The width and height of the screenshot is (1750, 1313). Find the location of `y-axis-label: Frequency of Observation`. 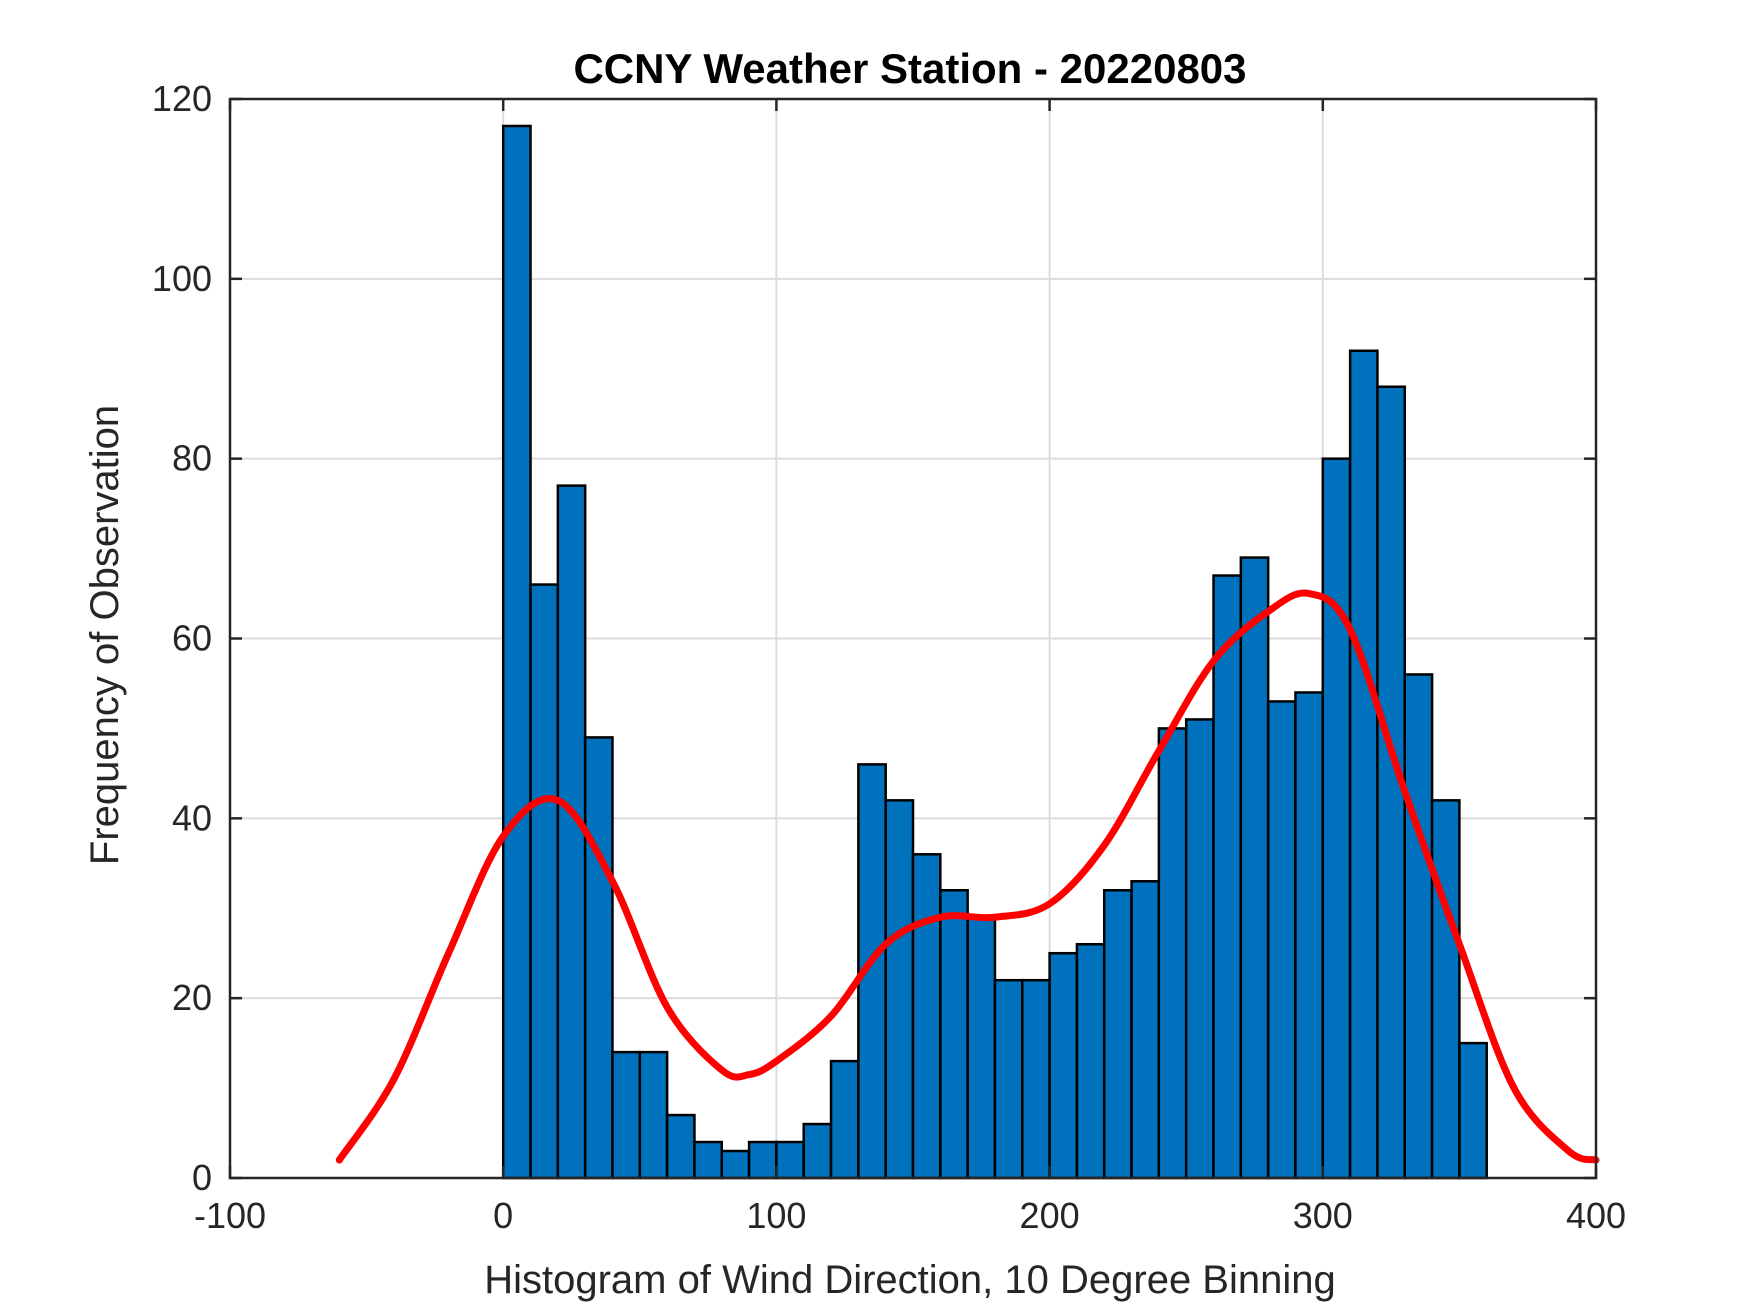

y-axis-label: Frequency of Observation is located at coordinates (105, 635).